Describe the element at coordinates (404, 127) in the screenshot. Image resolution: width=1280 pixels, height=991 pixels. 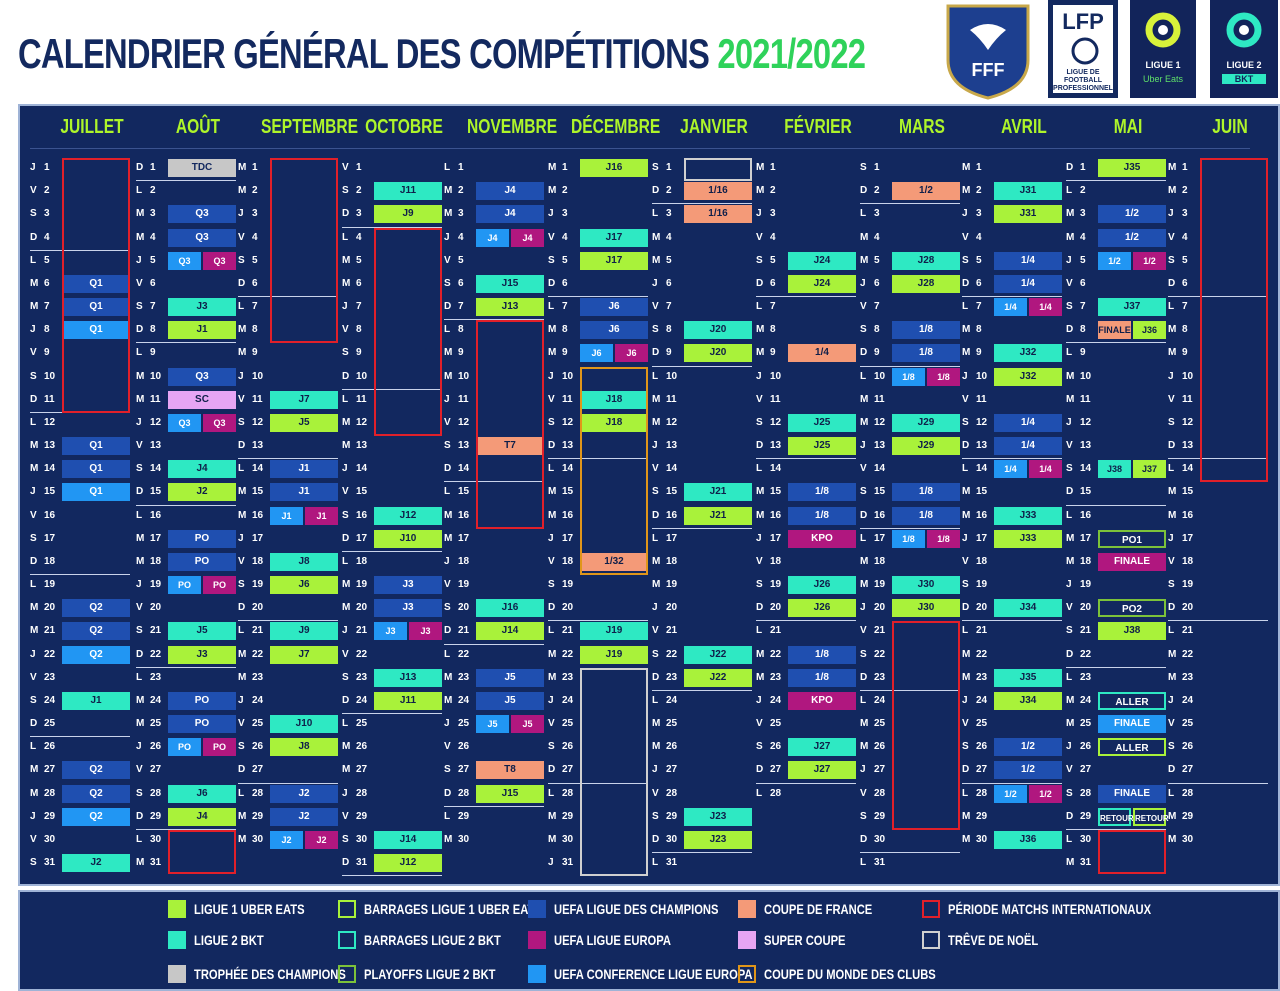
I see `month-header: OCTOBRE` at that location.